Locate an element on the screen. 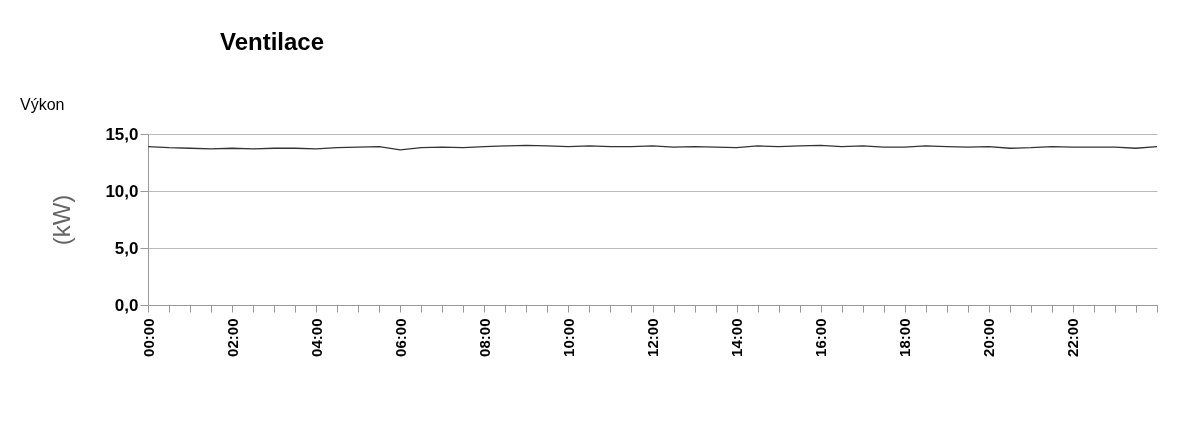  x-tick-label: 12:00 is located at coordinates (652, 337).